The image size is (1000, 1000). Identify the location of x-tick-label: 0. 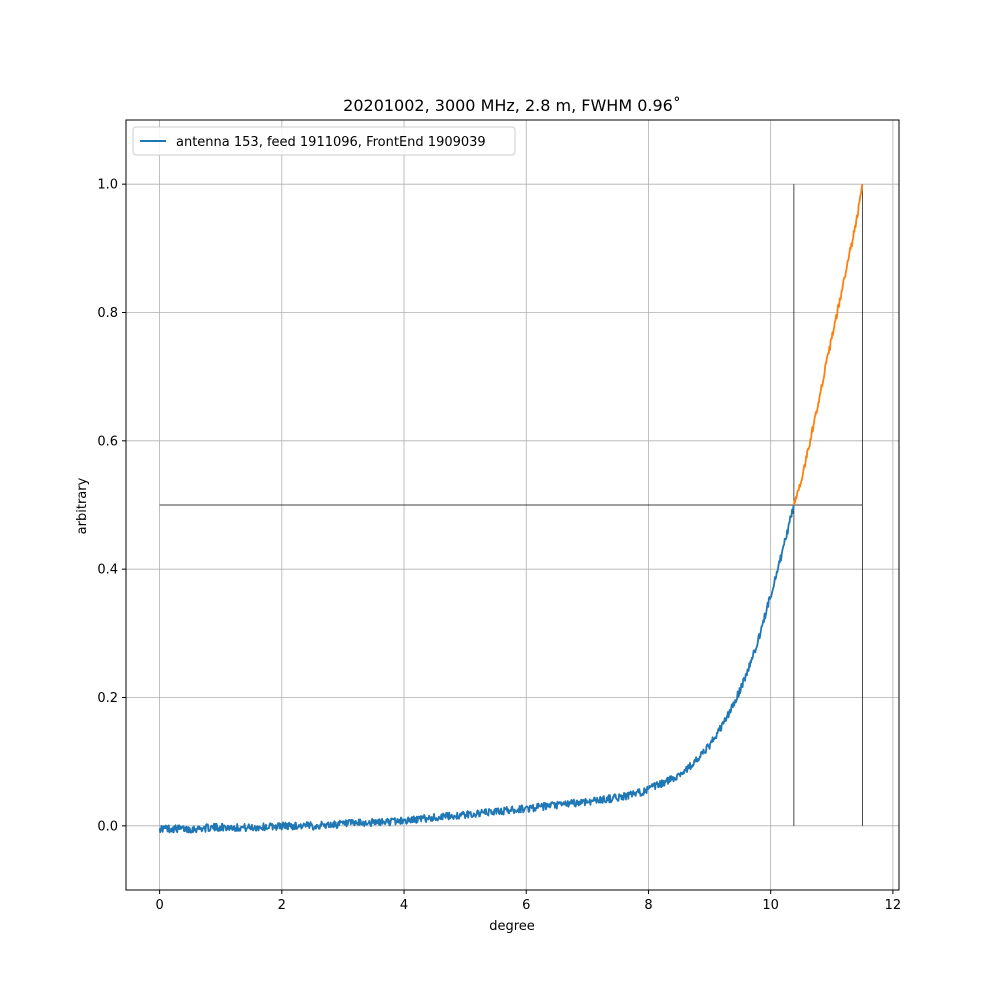
(159, 905).